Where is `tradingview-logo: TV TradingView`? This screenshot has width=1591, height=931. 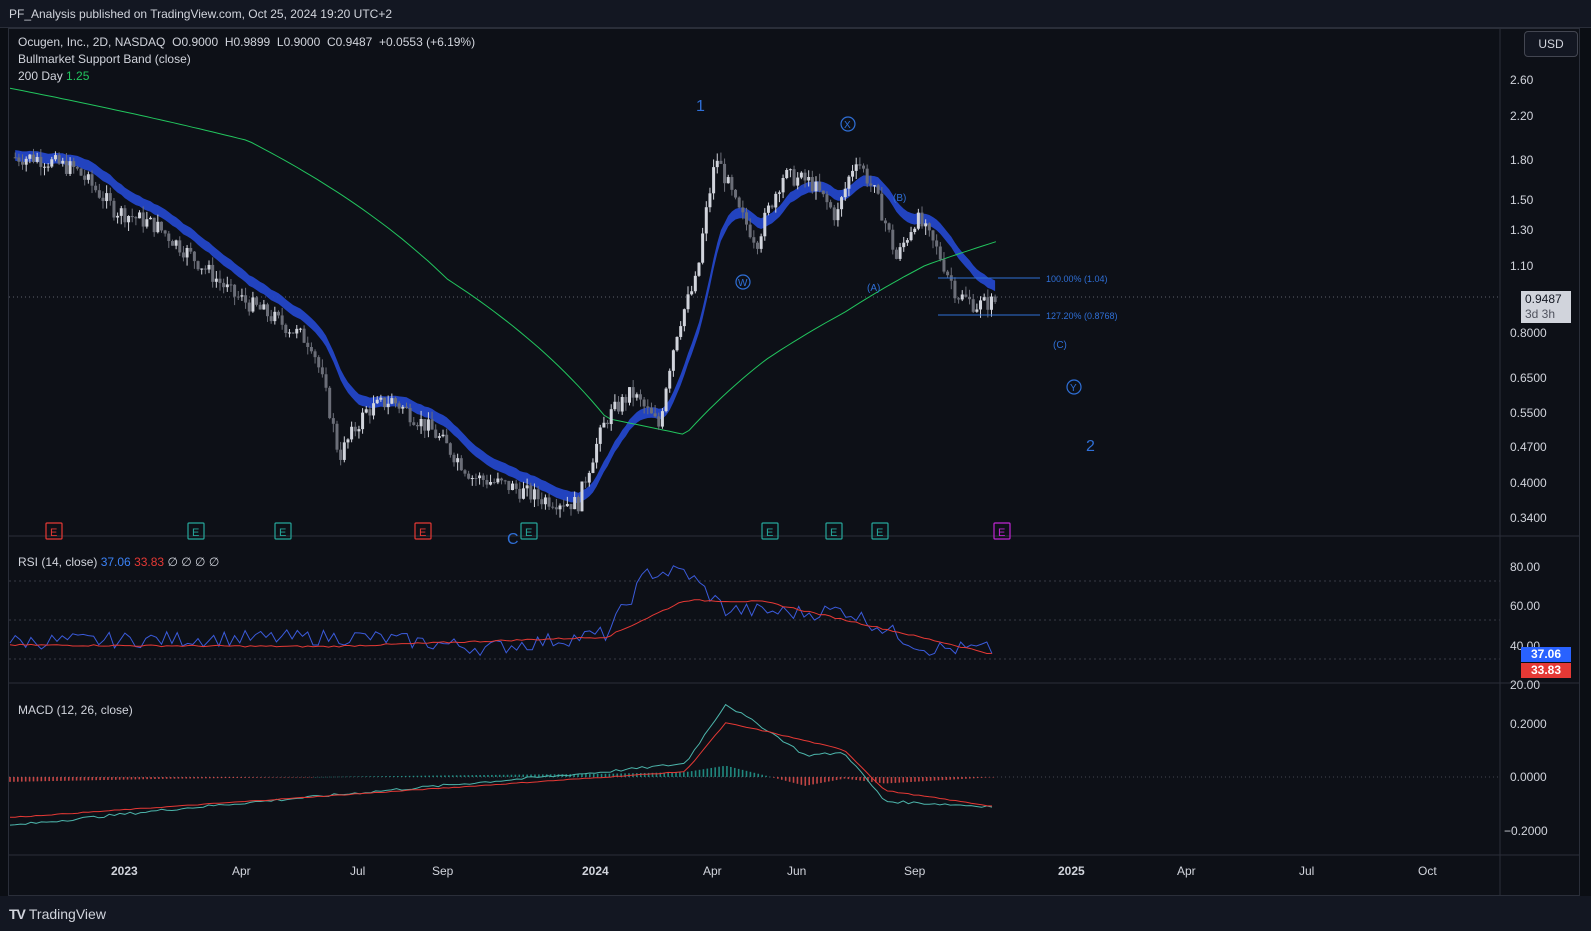
tradingview-logo: TV TradingView is located at coordinates (57, 914).